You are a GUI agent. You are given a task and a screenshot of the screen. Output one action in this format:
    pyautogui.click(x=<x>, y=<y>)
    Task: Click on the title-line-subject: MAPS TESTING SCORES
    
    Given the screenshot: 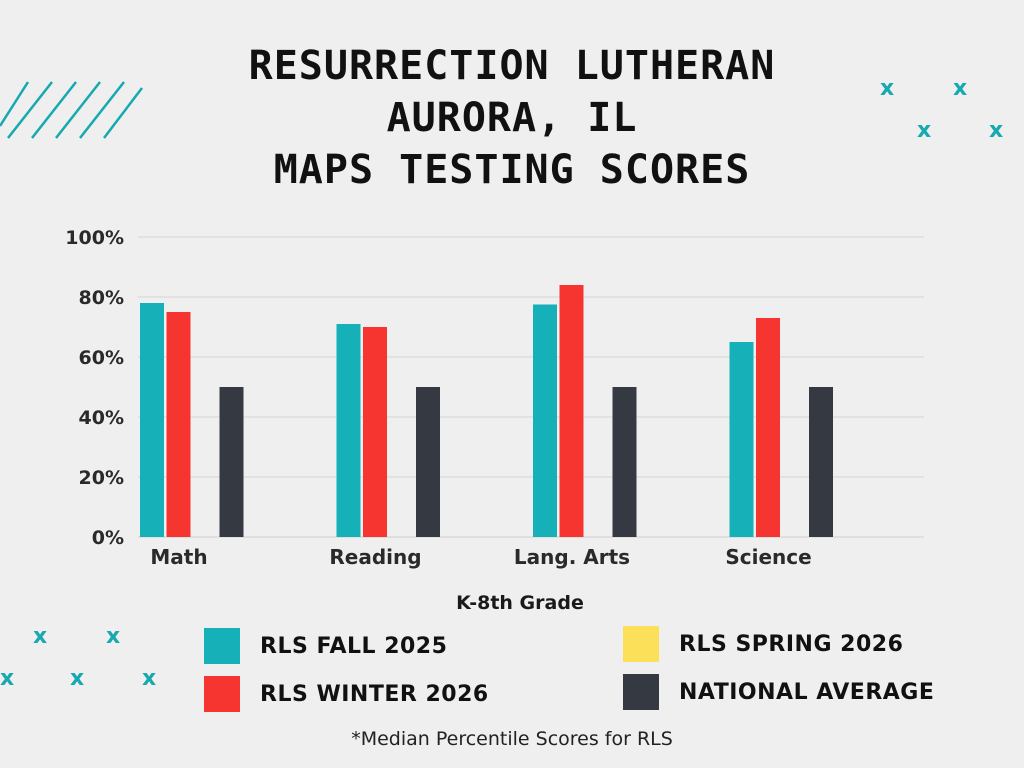 What is the action you would take?
    pyautogui.click(x=512, y=170)
    